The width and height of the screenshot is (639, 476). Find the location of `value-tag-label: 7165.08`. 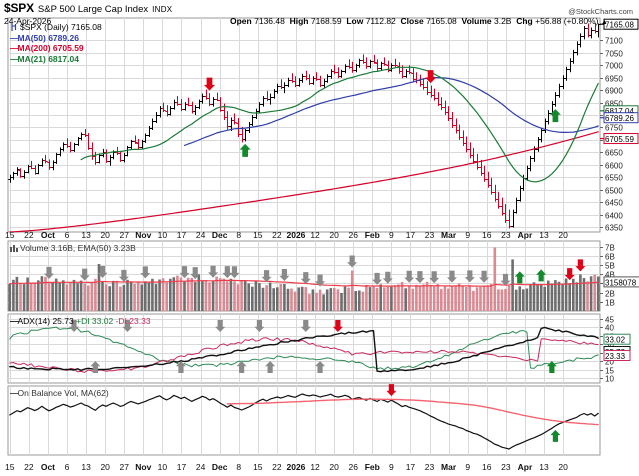

value-tag-label: 7165.08 is located at coordinates (619, 25).